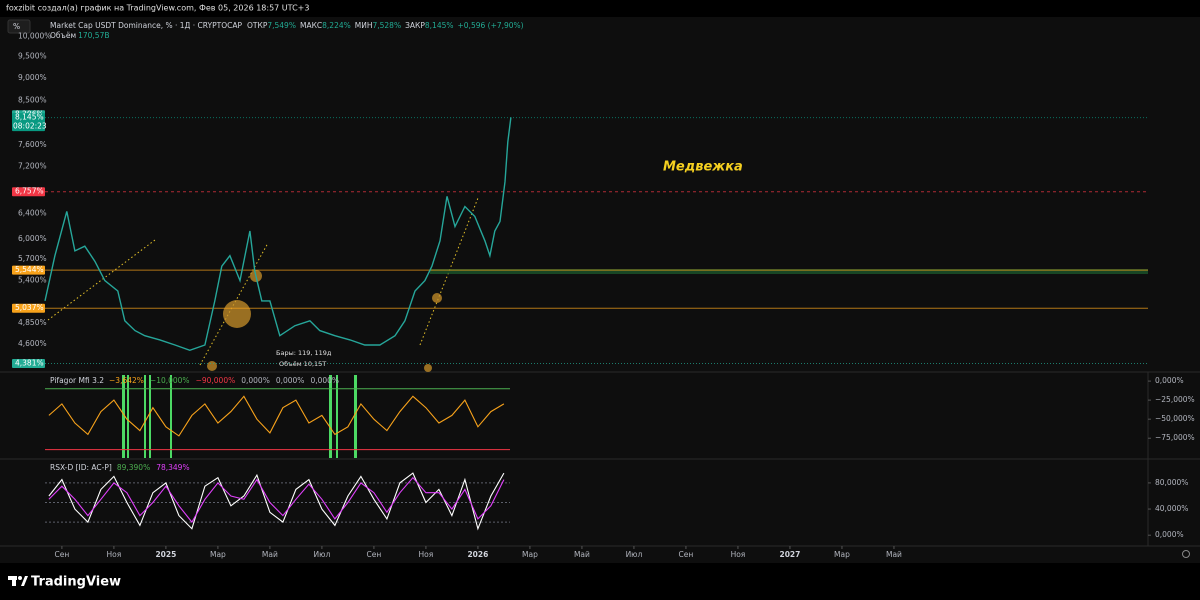 This screenshot has height=600, width=1200. What do you see at coordinates (311, 25) in the screenshot?
I see `legend-field-name: МАКС` at bounding box center [311, 25].